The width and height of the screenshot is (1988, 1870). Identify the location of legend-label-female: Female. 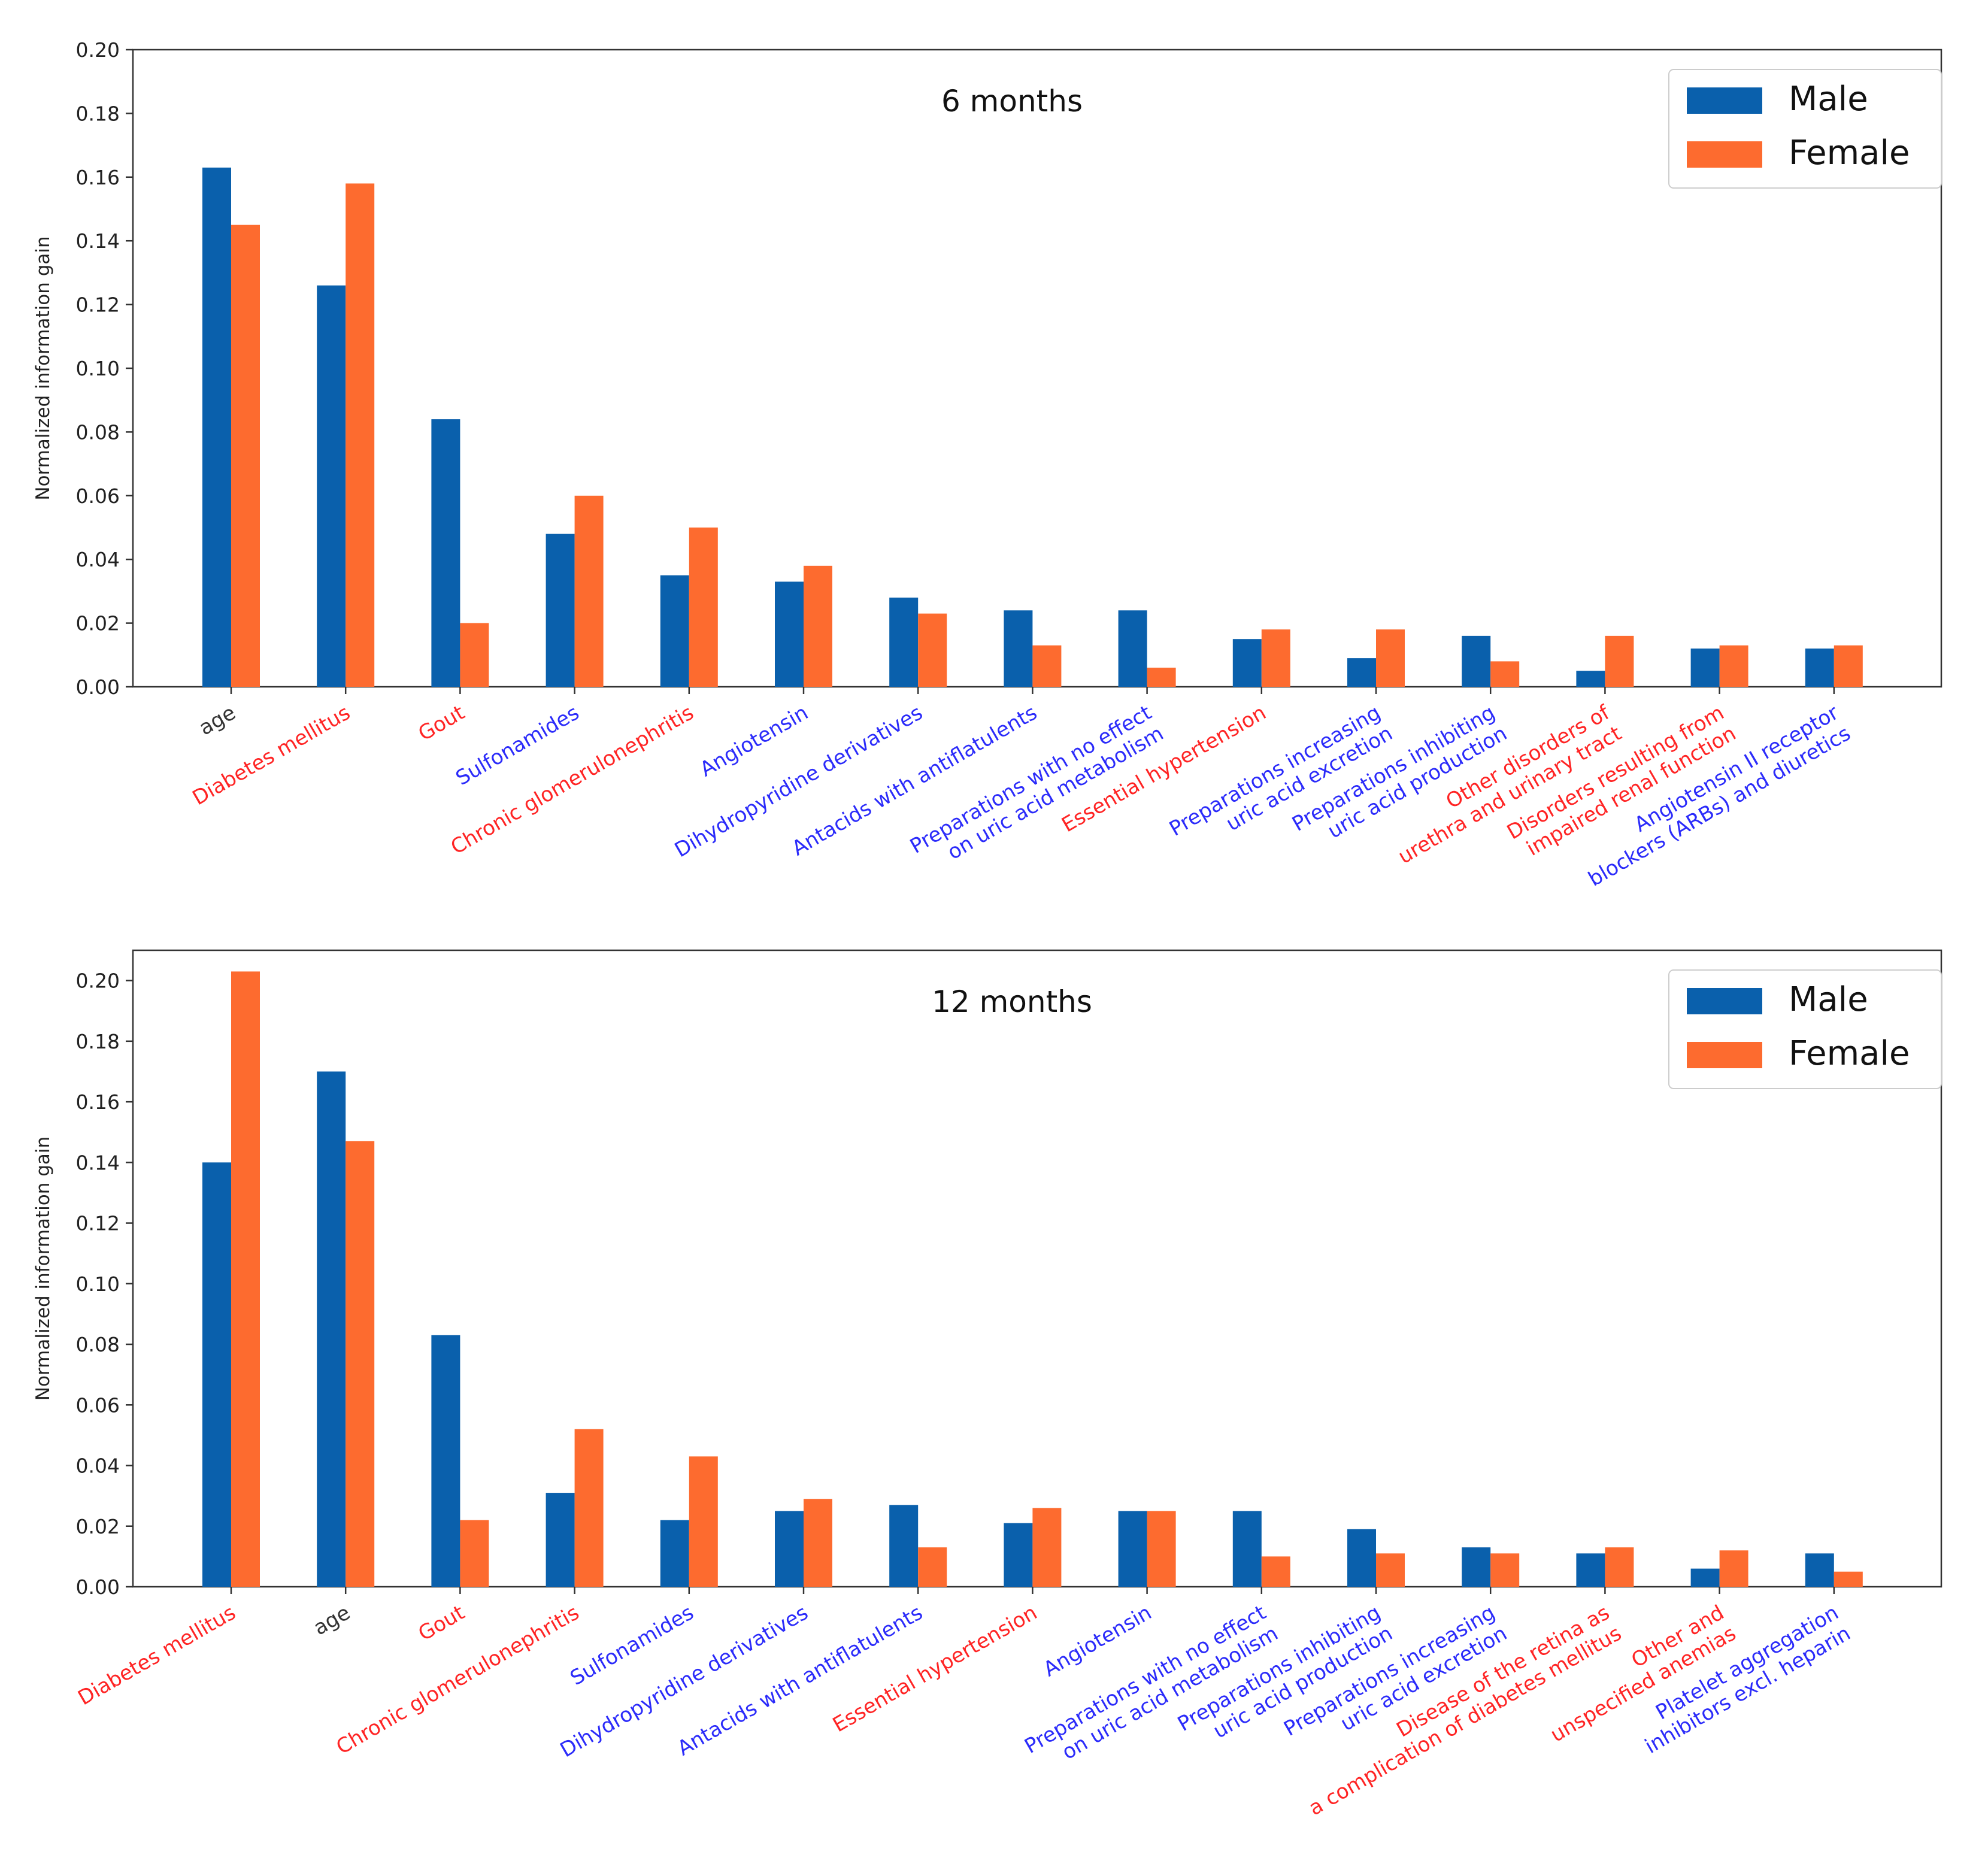
(1850, 1053).